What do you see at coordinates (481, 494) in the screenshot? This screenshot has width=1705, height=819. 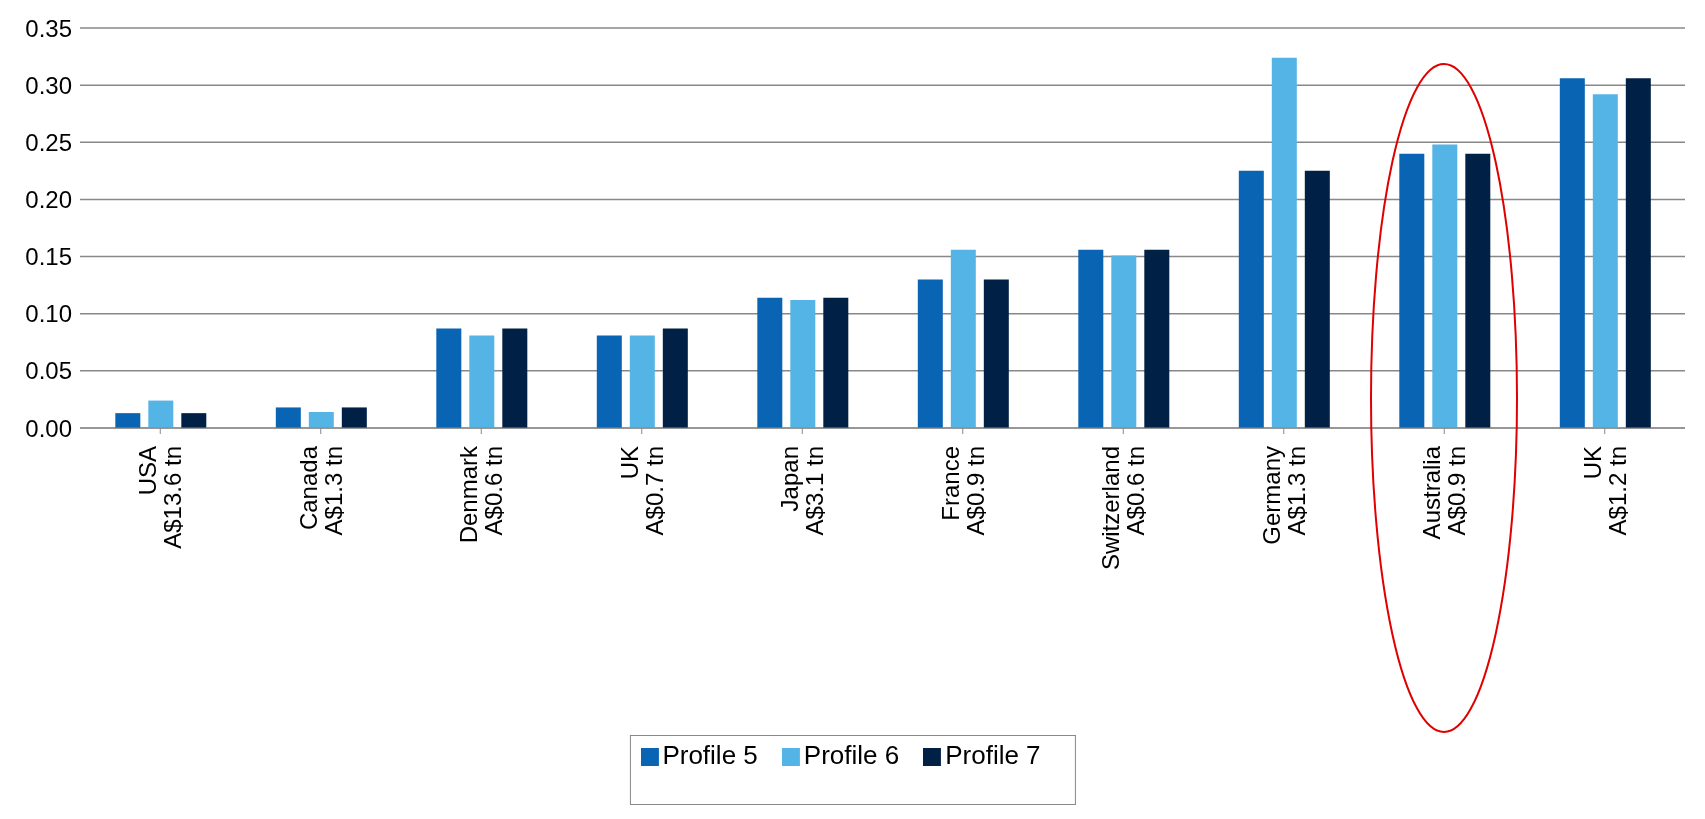 I see `x-tick-label: Denmark A$0.6 tn` at bounding box center [481, 494].